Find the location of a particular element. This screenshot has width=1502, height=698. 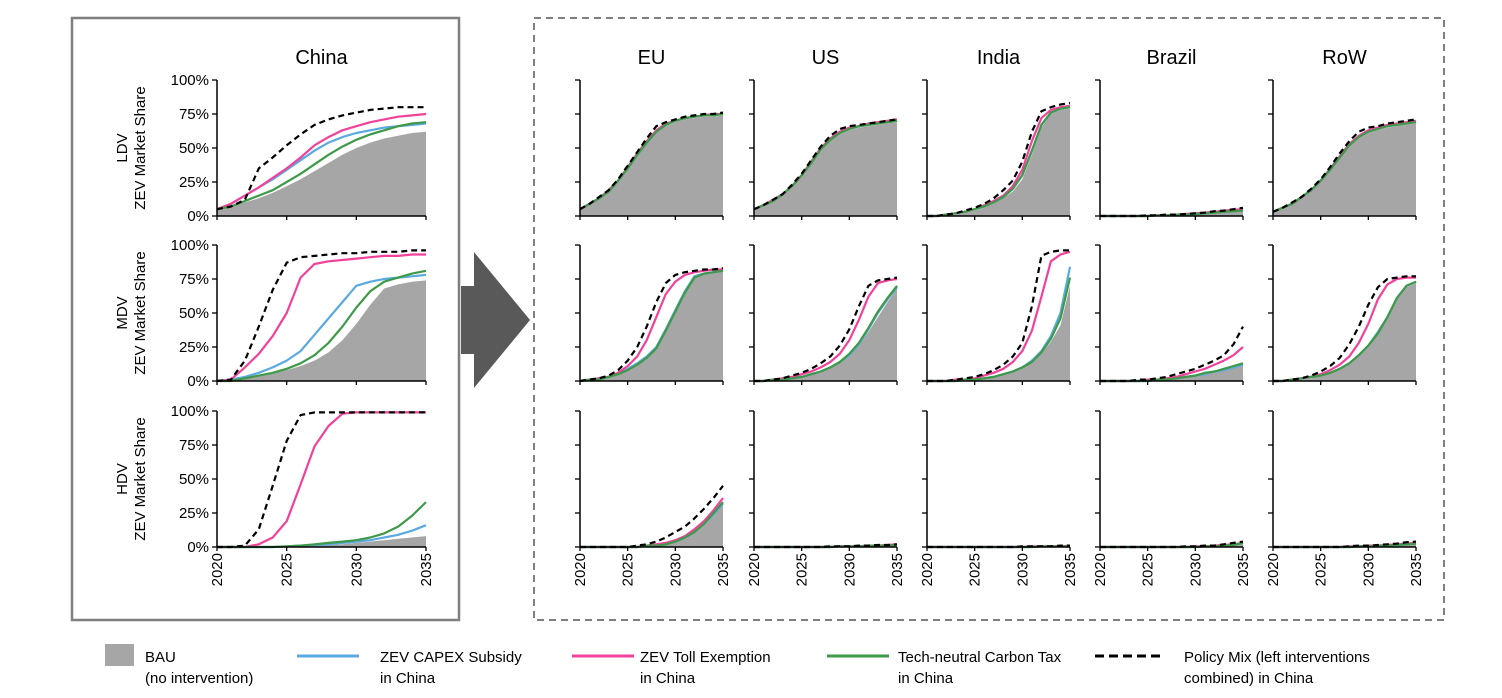

panel-india-ldv is located at coordinates (996, 149).